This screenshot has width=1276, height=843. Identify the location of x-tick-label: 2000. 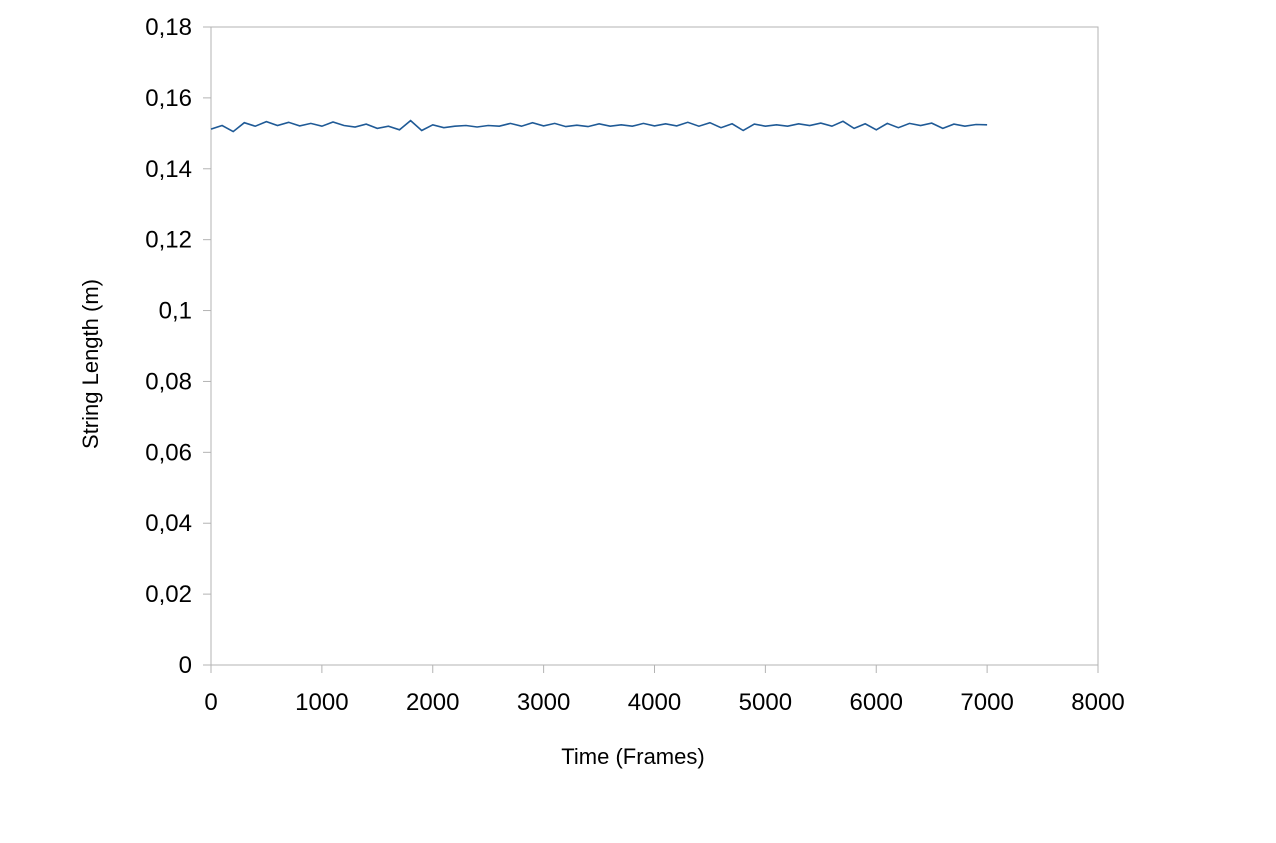
(432, 702).